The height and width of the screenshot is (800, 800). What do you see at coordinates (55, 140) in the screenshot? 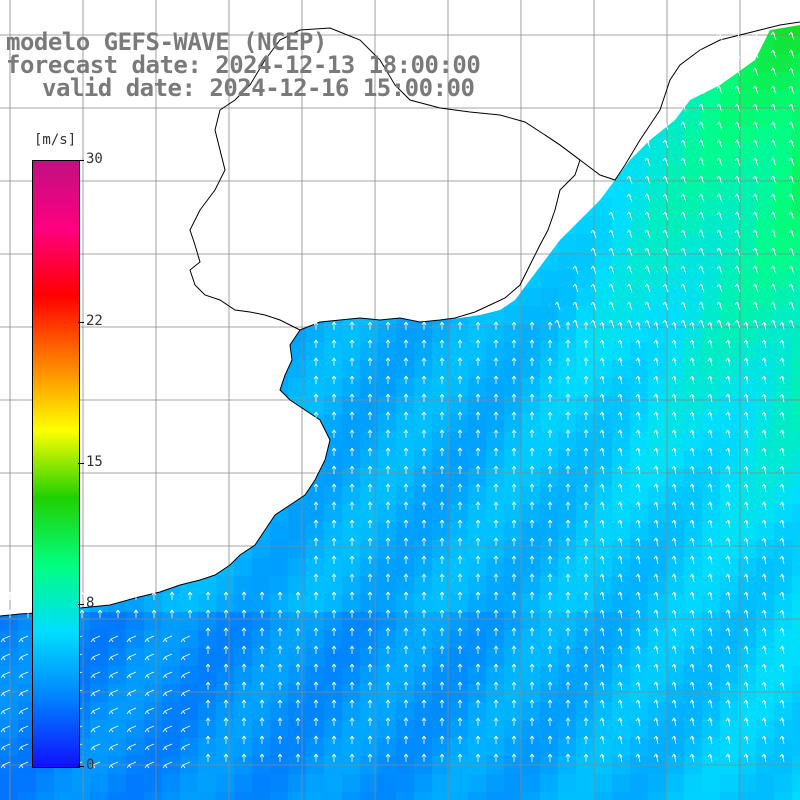
I see `colorbar-unit: [m/s]` at bounding box center [55, 140].